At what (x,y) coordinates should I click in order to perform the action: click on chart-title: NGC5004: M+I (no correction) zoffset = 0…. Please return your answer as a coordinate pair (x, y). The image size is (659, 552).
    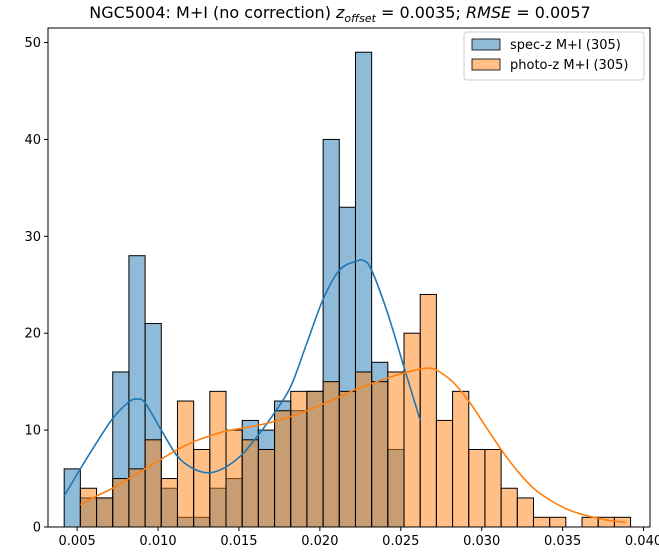
    Looking at the image, I should click on (339, 14).